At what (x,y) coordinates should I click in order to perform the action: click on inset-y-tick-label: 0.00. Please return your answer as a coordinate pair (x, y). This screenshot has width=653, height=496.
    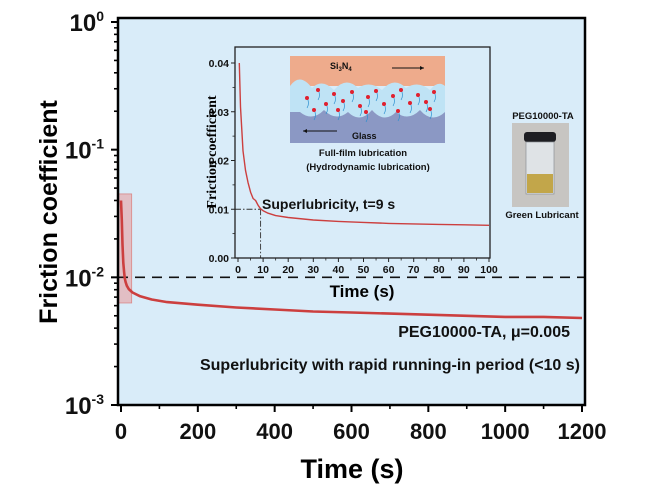
    Looking at the image, I should click on (219, 259).